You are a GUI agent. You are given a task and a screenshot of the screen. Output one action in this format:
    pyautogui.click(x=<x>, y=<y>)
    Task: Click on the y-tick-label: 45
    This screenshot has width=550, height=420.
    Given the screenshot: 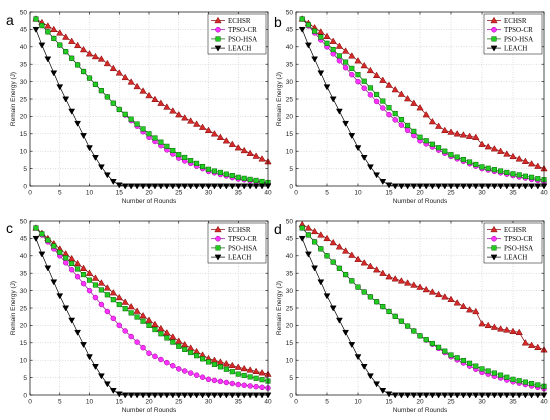 What is the action you would take?
    pyautogui.click(x=24, y=239)
    